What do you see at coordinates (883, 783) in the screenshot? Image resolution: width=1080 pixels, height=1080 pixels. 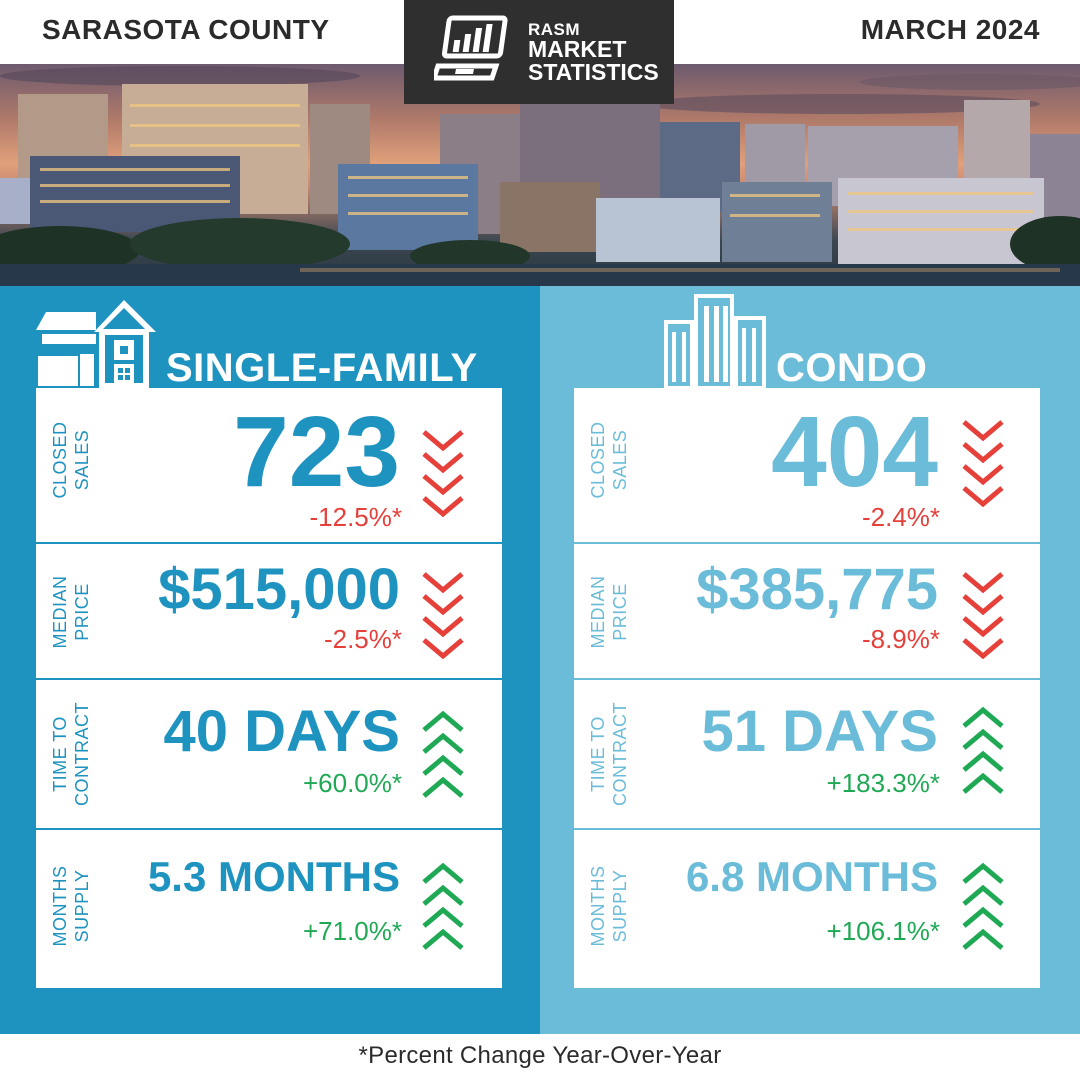 I see `time-to-contract-change: +183.3%*` at bounding box center [883, 783].